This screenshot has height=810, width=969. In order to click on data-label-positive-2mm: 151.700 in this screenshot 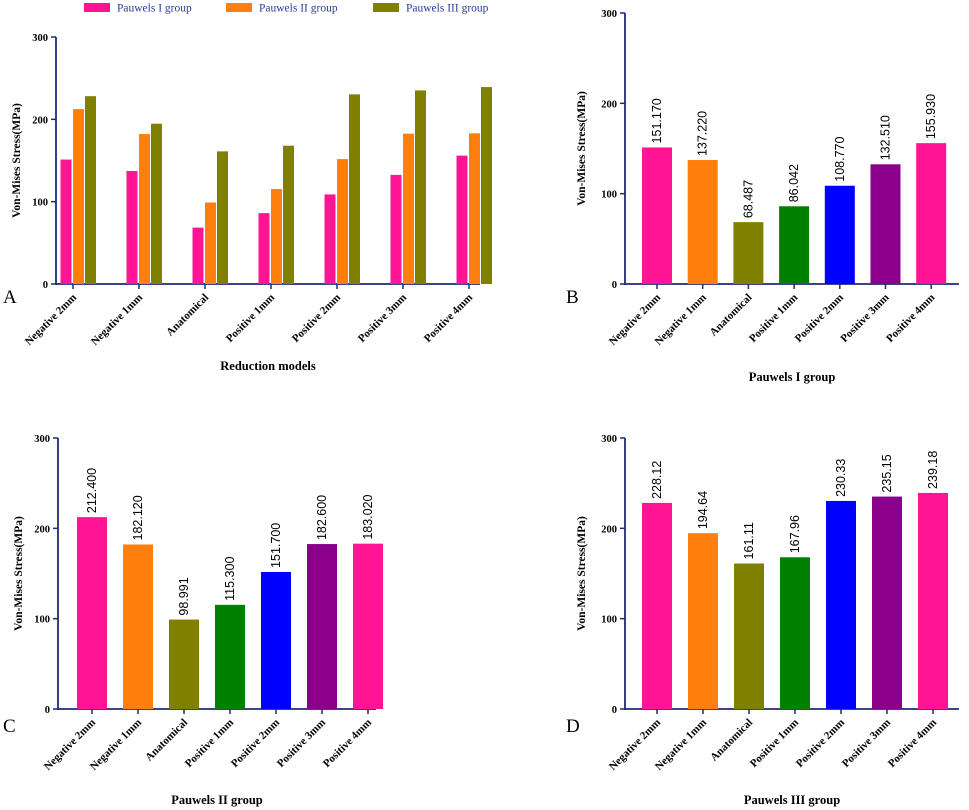, I will do `click(276, 545)`.